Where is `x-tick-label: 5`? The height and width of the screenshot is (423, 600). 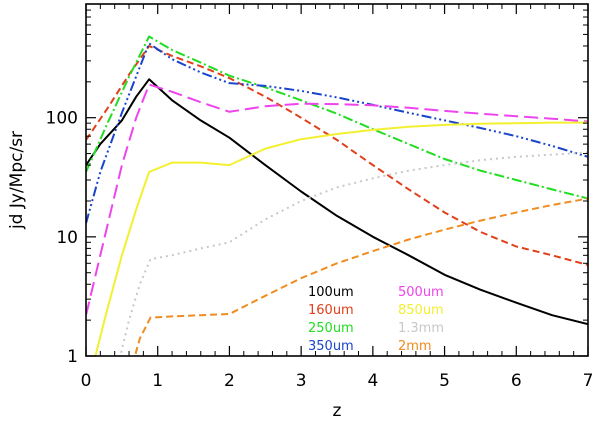 x-tick-label: 5 is located at coordinates (444, 381).